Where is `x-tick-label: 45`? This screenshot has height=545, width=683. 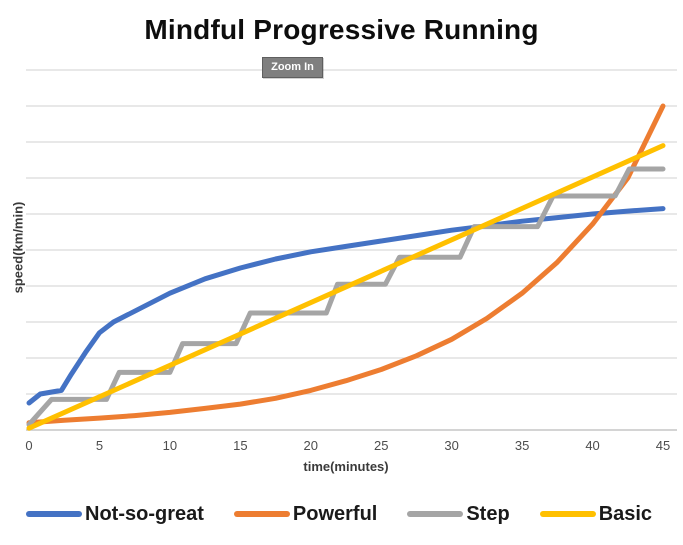
x-tick-label: 45 is located at coordinates (663, 445).